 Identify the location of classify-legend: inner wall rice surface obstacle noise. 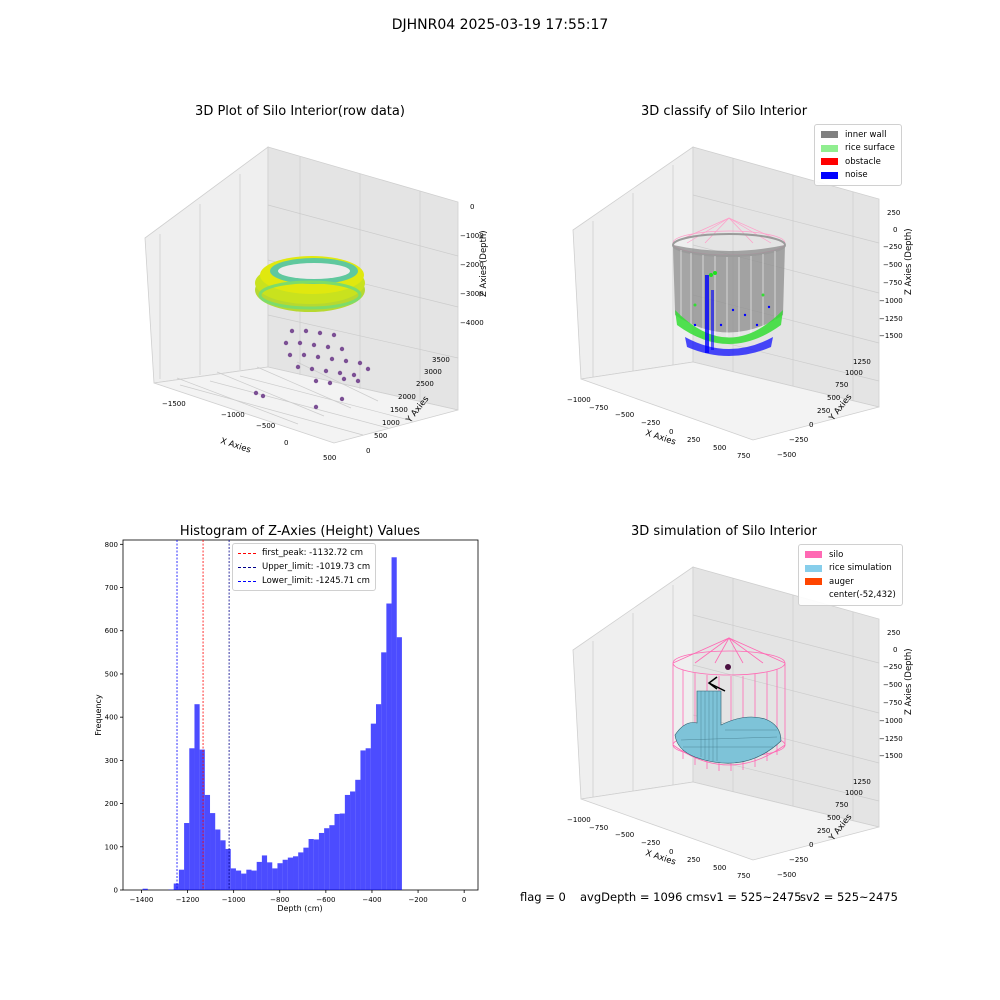
(858, 155).